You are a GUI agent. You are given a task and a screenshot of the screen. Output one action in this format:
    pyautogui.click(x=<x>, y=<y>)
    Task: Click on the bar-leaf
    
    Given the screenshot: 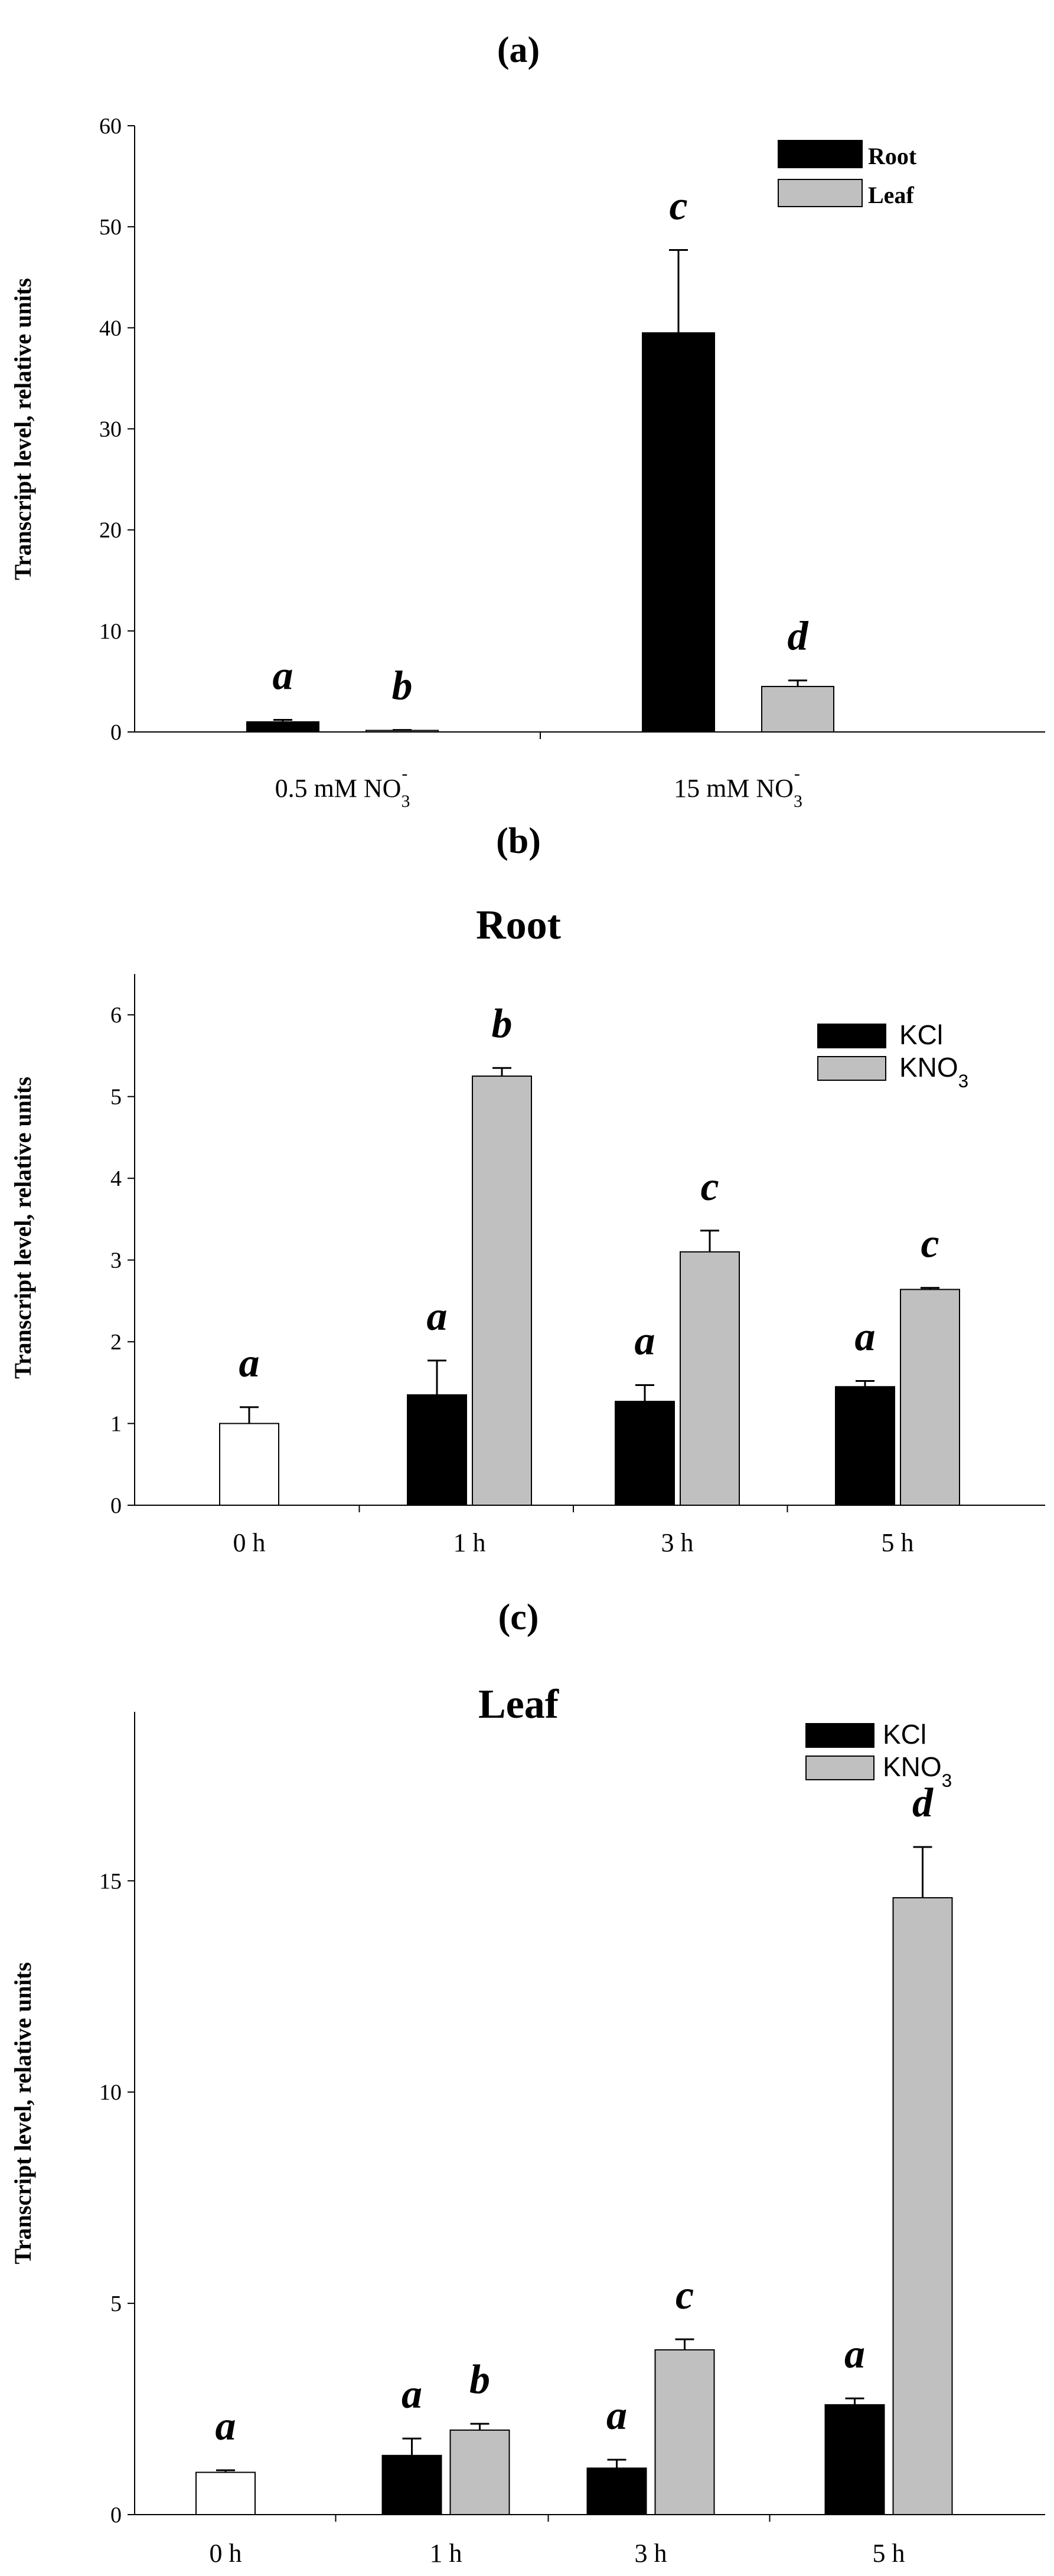 What is the action you would take?
    pyautogui.click(x=798, y=709)
    